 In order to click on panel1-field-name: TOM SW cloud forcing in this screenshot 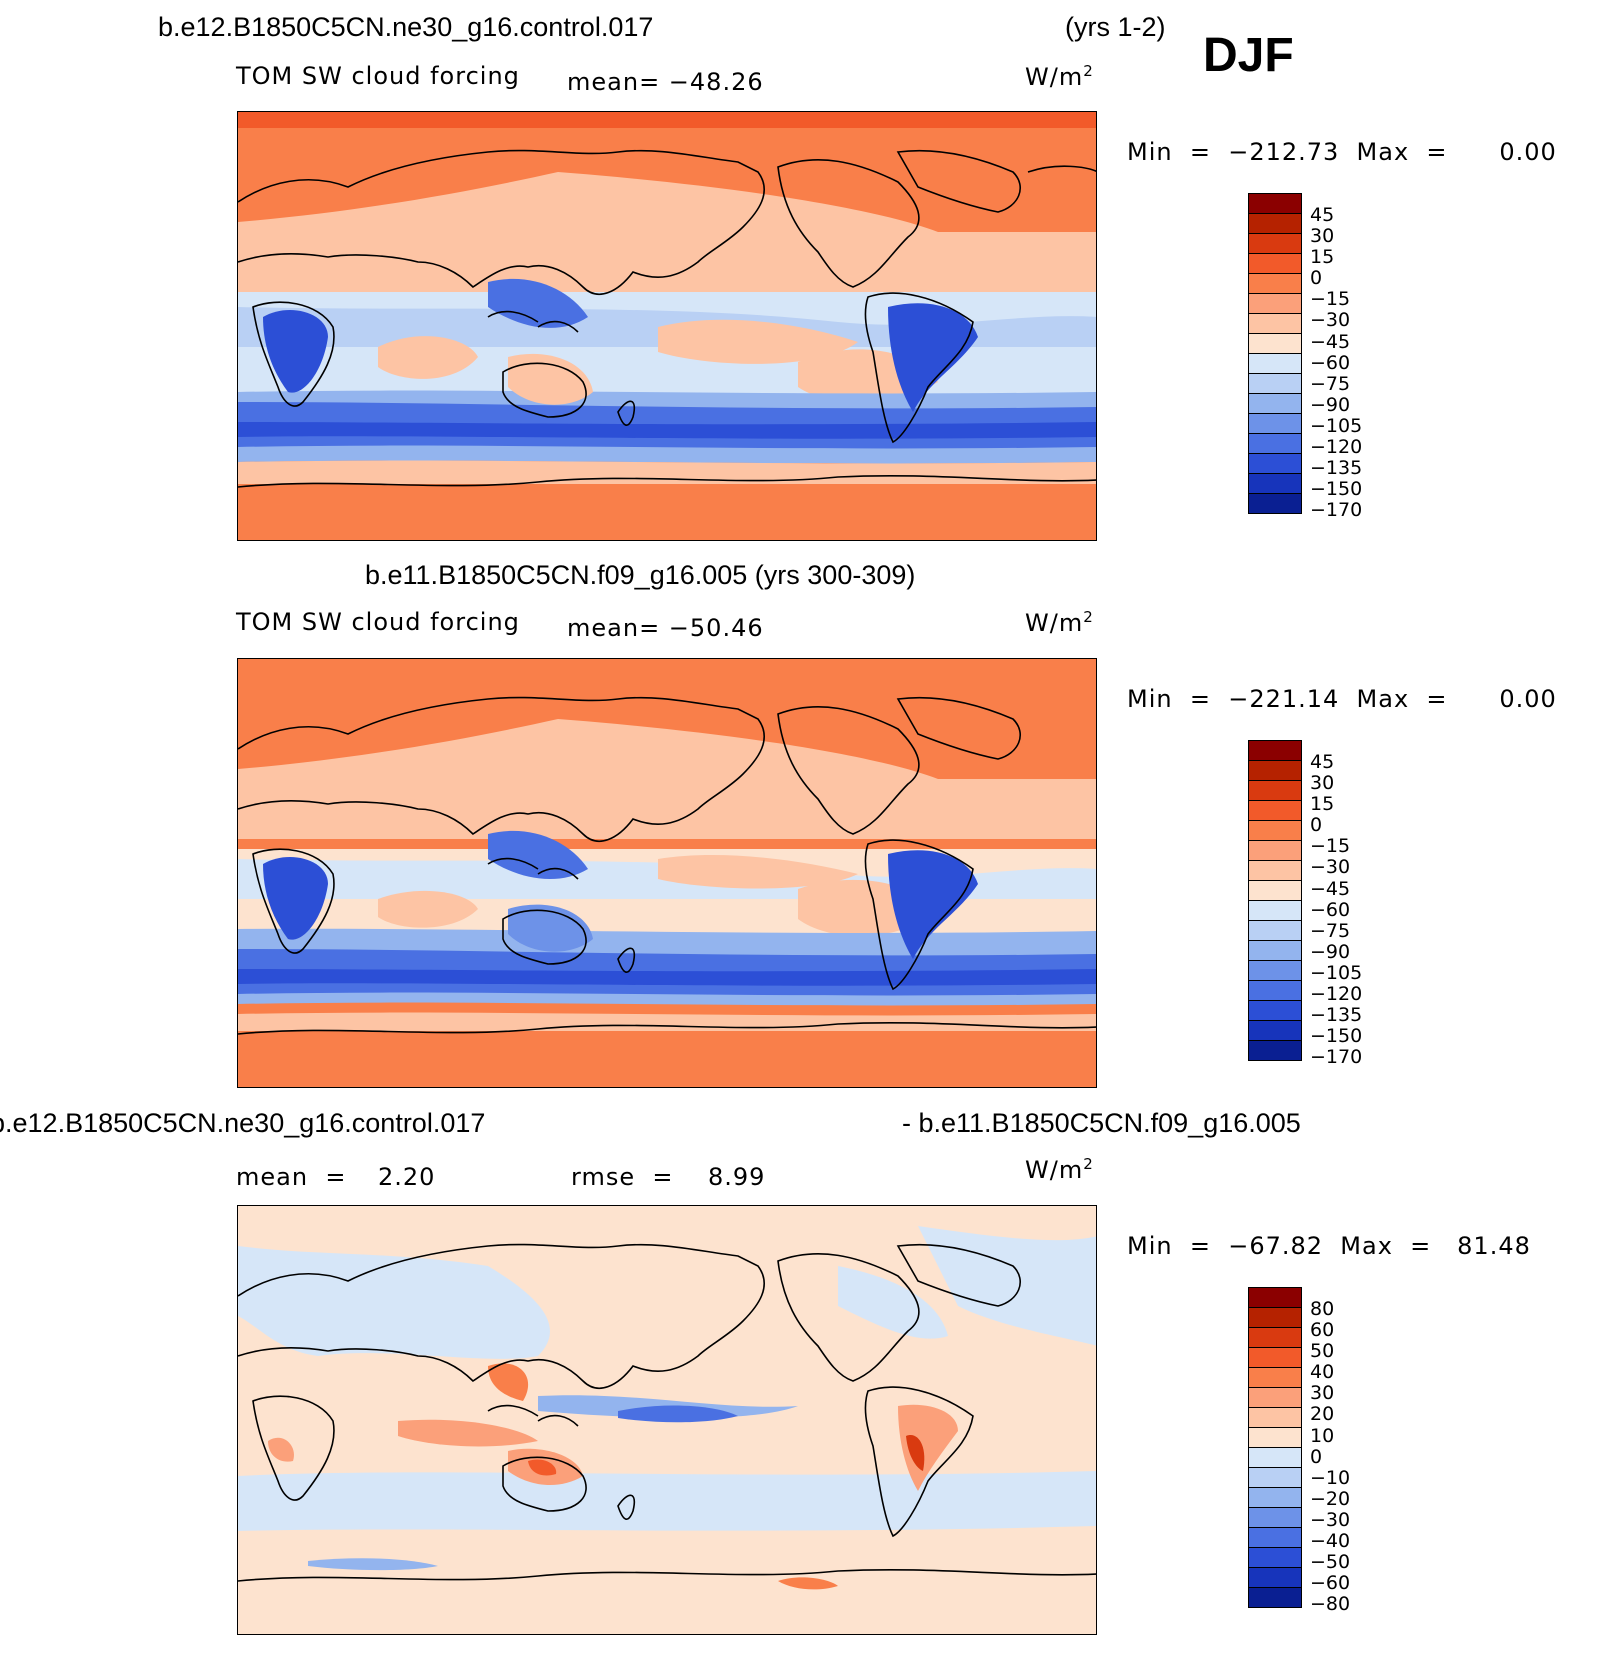, I will do `click(378, 76)`.